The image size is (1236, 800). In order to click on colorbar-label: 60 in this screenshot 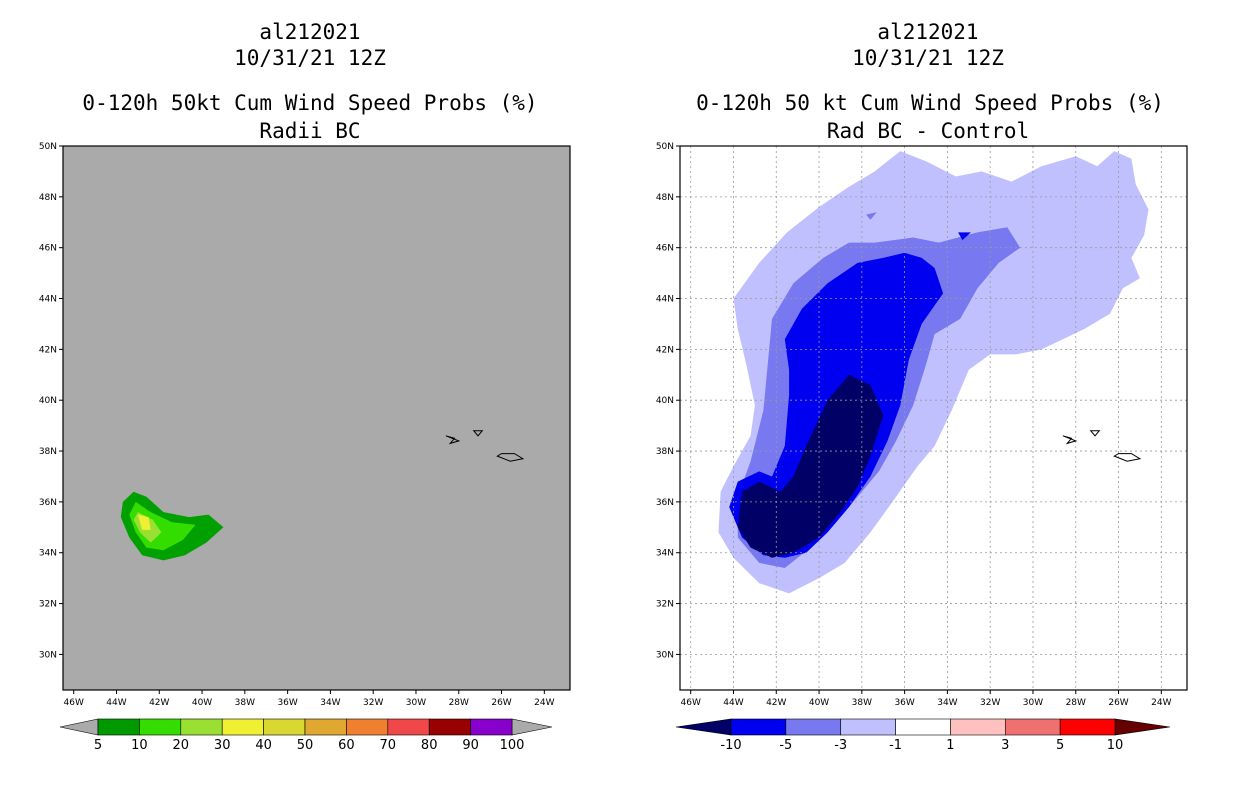, I will do `click(346, 745)`.